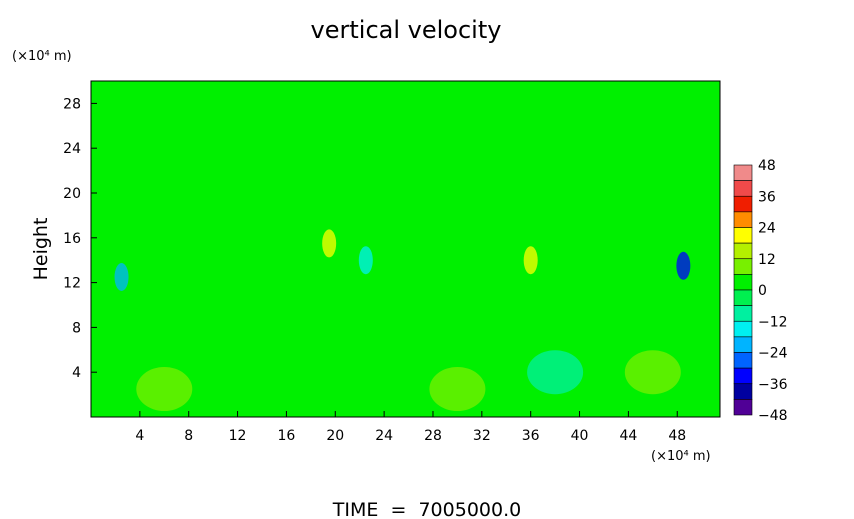 The height and width of the screenshot is (519, 854). Describe the element at coordinates (410, 427) in the screenshot. I see `x-axis-ticks: 4 8 12 16 20 24 28 32 36 40 44 48` at that location.